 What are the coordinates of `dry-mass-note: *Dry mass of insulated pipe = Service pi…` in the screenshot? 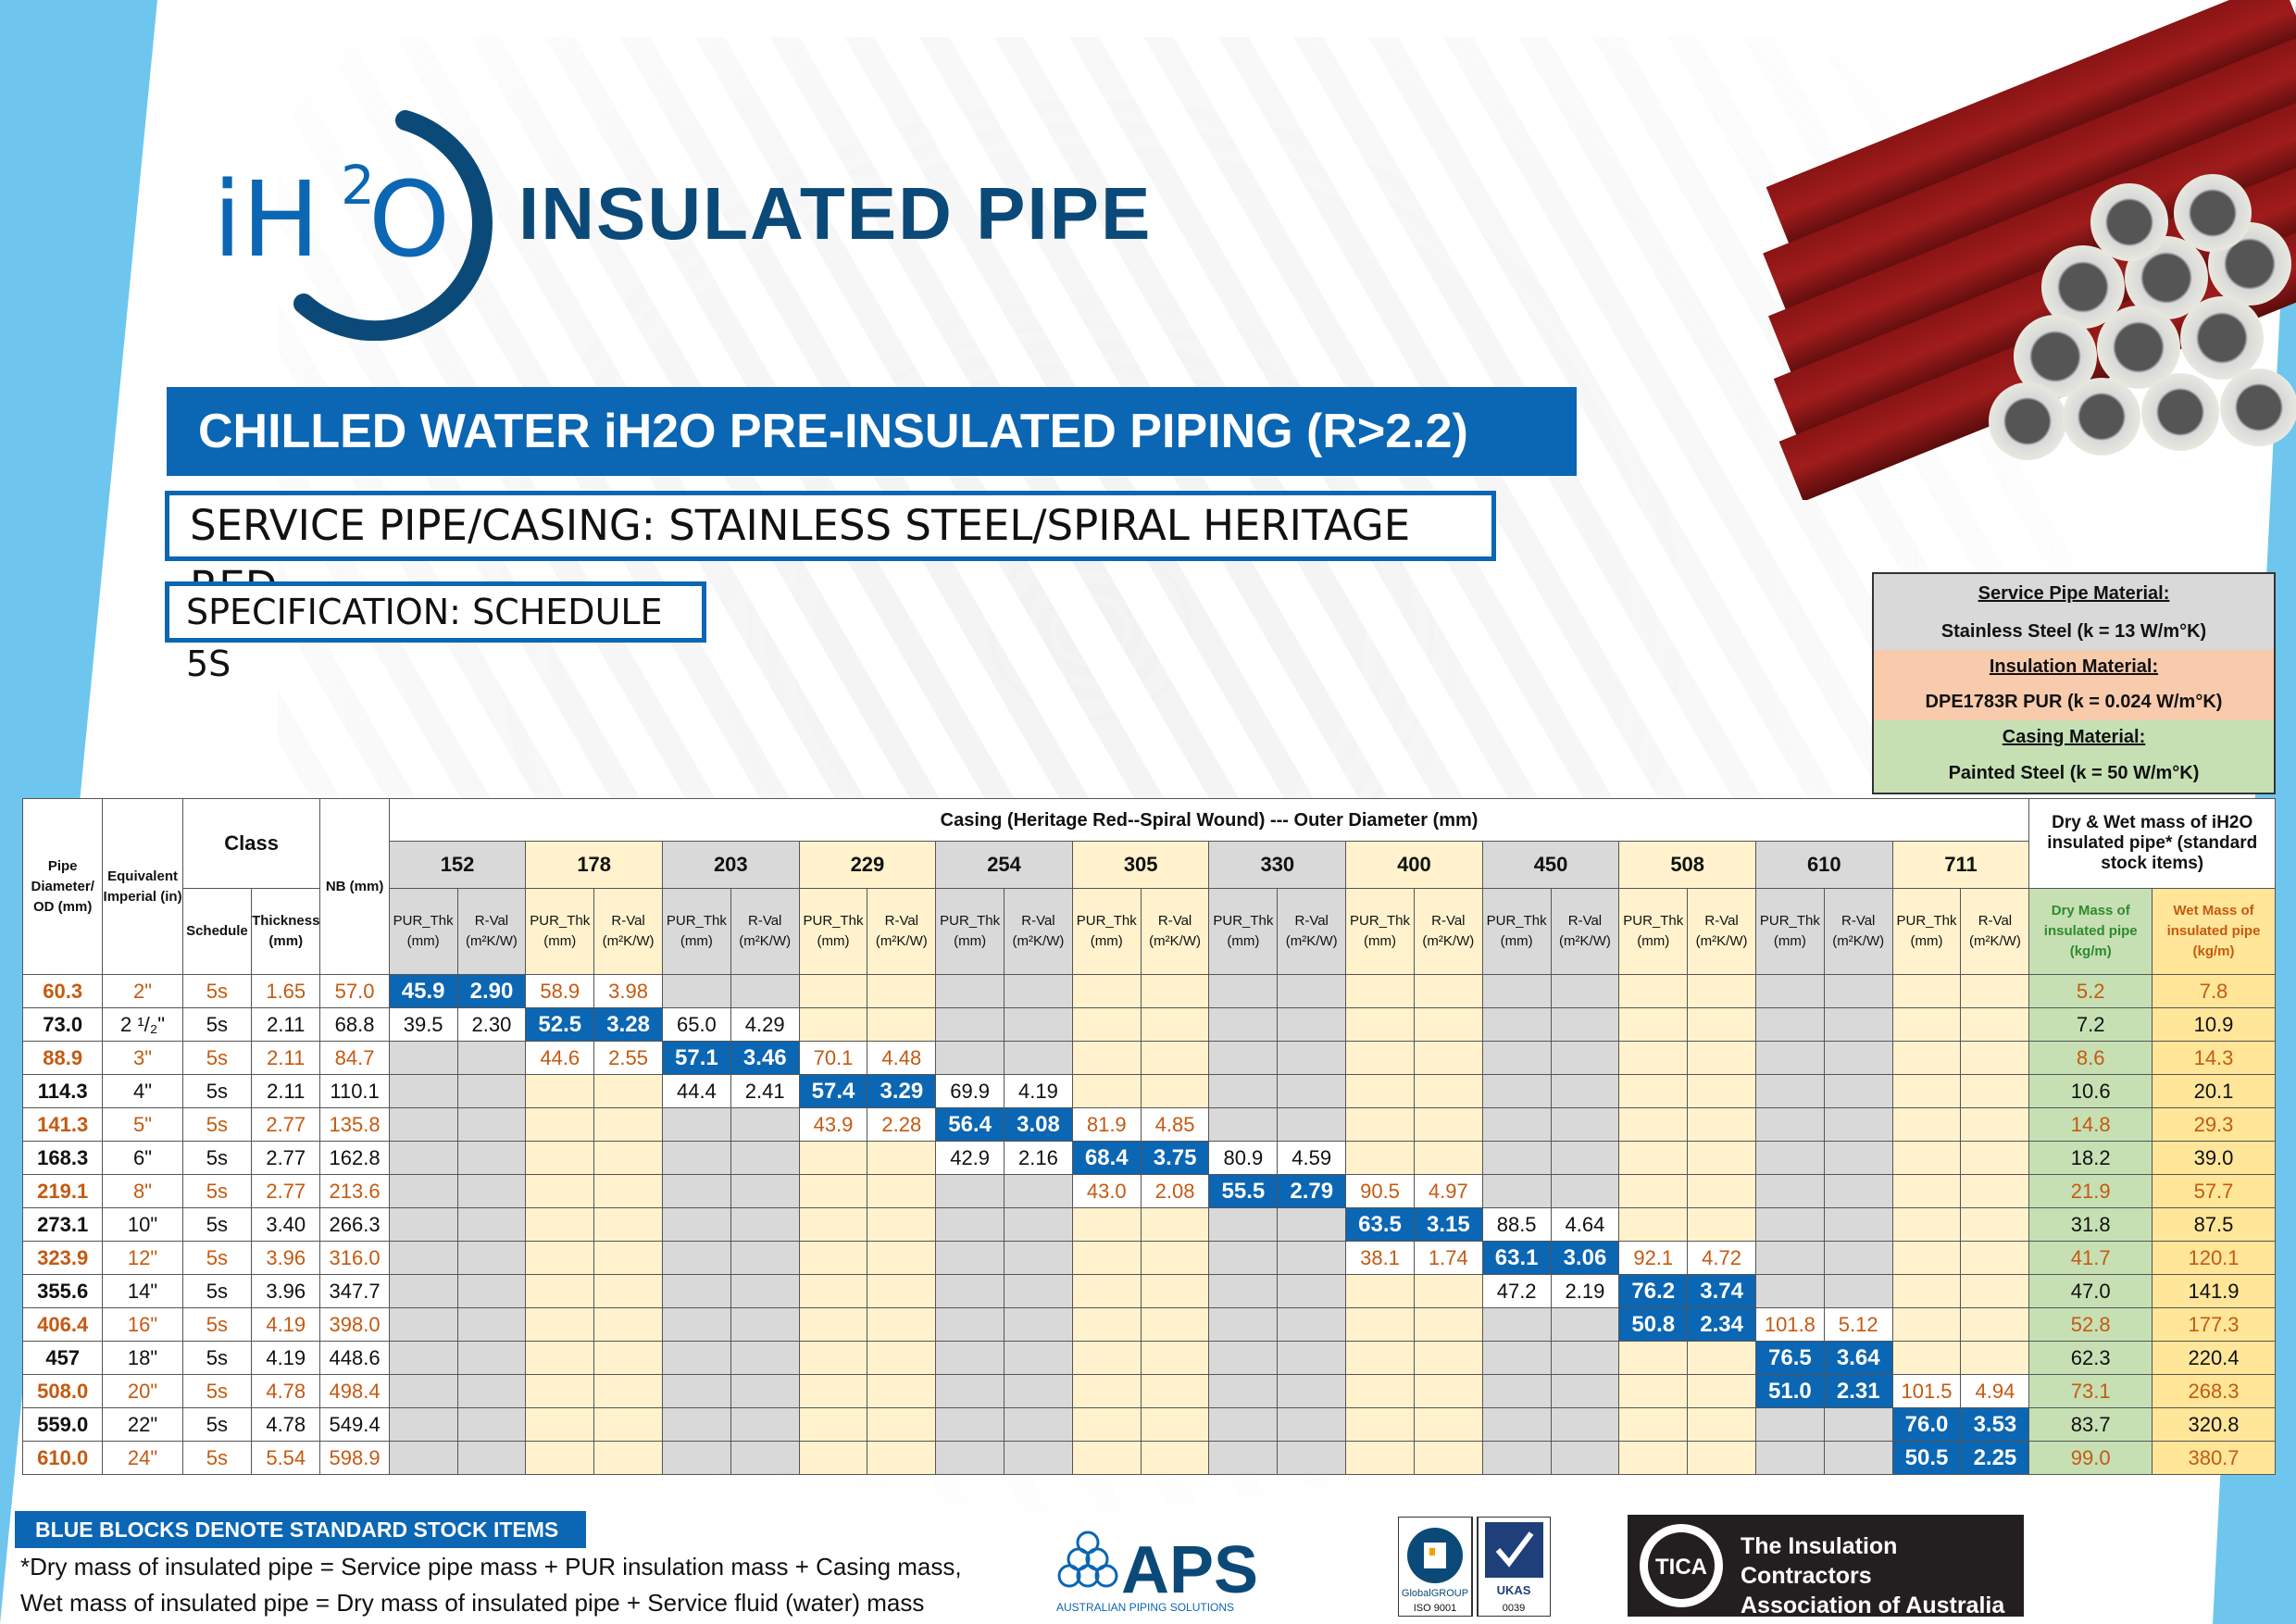 It's located at (491, 1566).